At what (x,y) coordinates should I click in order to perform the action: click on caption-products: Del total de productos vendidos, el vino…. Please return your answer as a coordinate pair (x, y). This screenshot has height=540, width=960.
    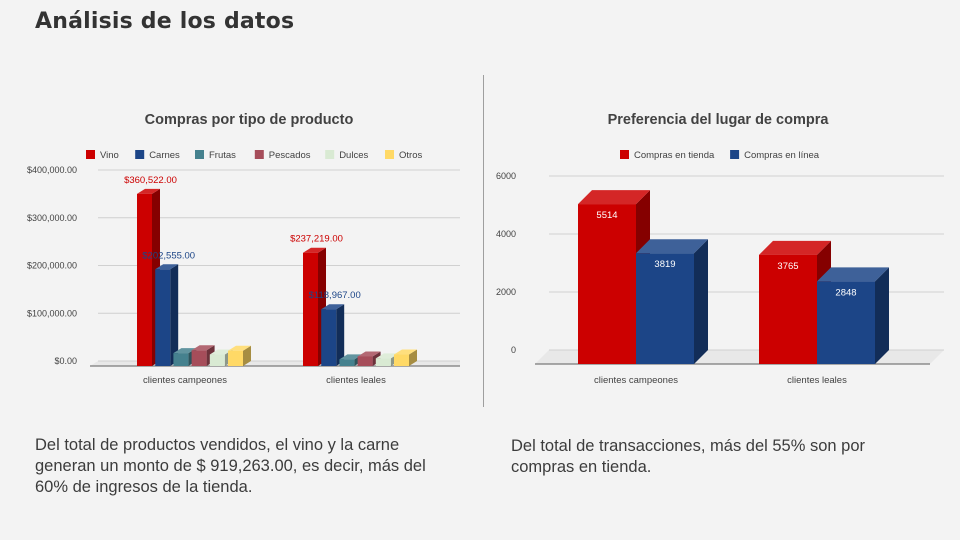
    Looking at the image, I should click on (230, 466).